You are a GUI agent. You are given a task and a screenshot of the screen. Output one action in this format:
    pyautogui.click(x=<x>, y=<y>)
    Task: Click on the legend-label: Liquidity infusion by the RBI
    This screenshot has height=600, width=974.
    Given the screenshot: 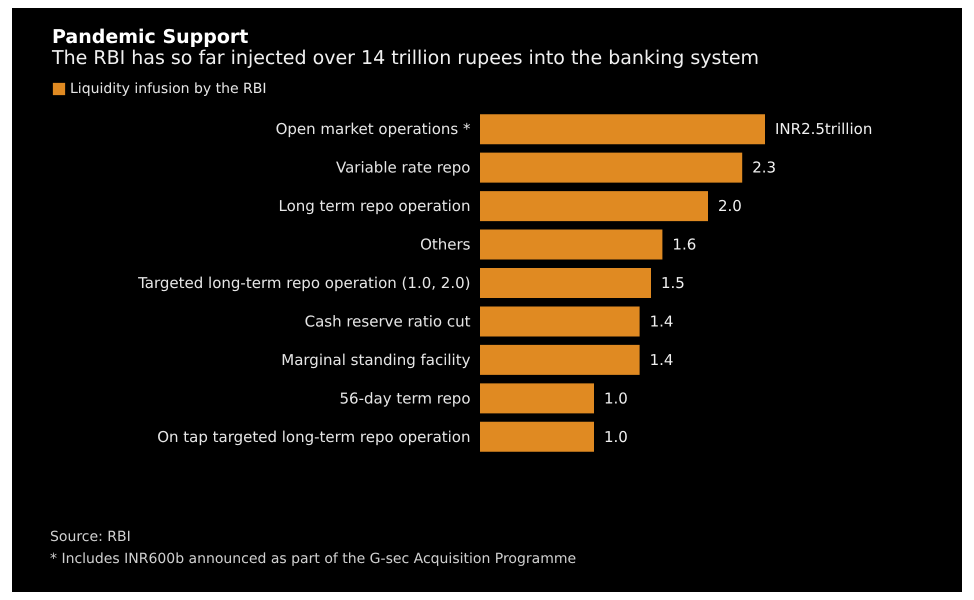 What is the action you would take?
    pyautogui.click(x=168, y=89)
    